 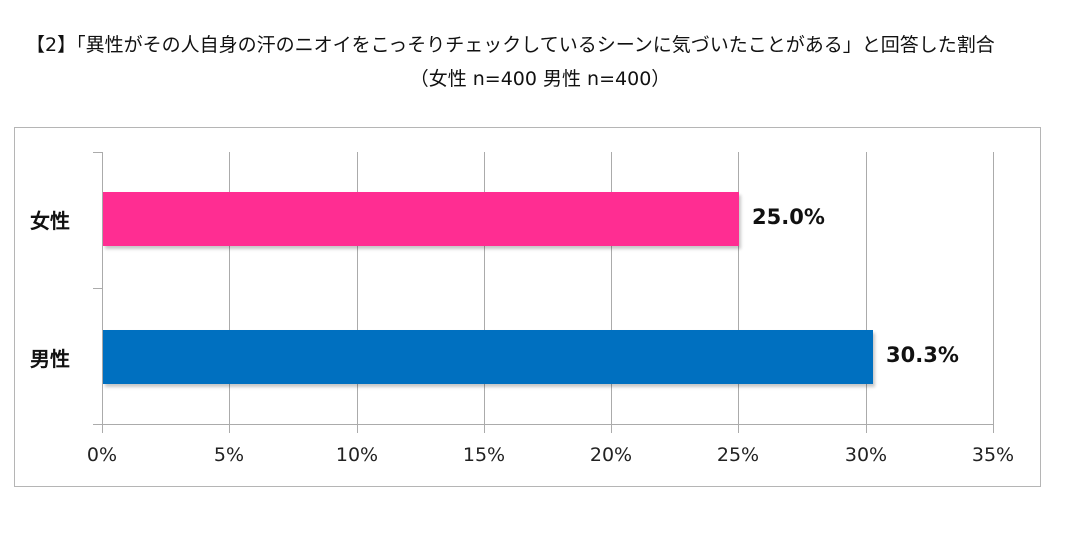 I want to click on x-tick-label: 10%, so click(x=357, y=455).